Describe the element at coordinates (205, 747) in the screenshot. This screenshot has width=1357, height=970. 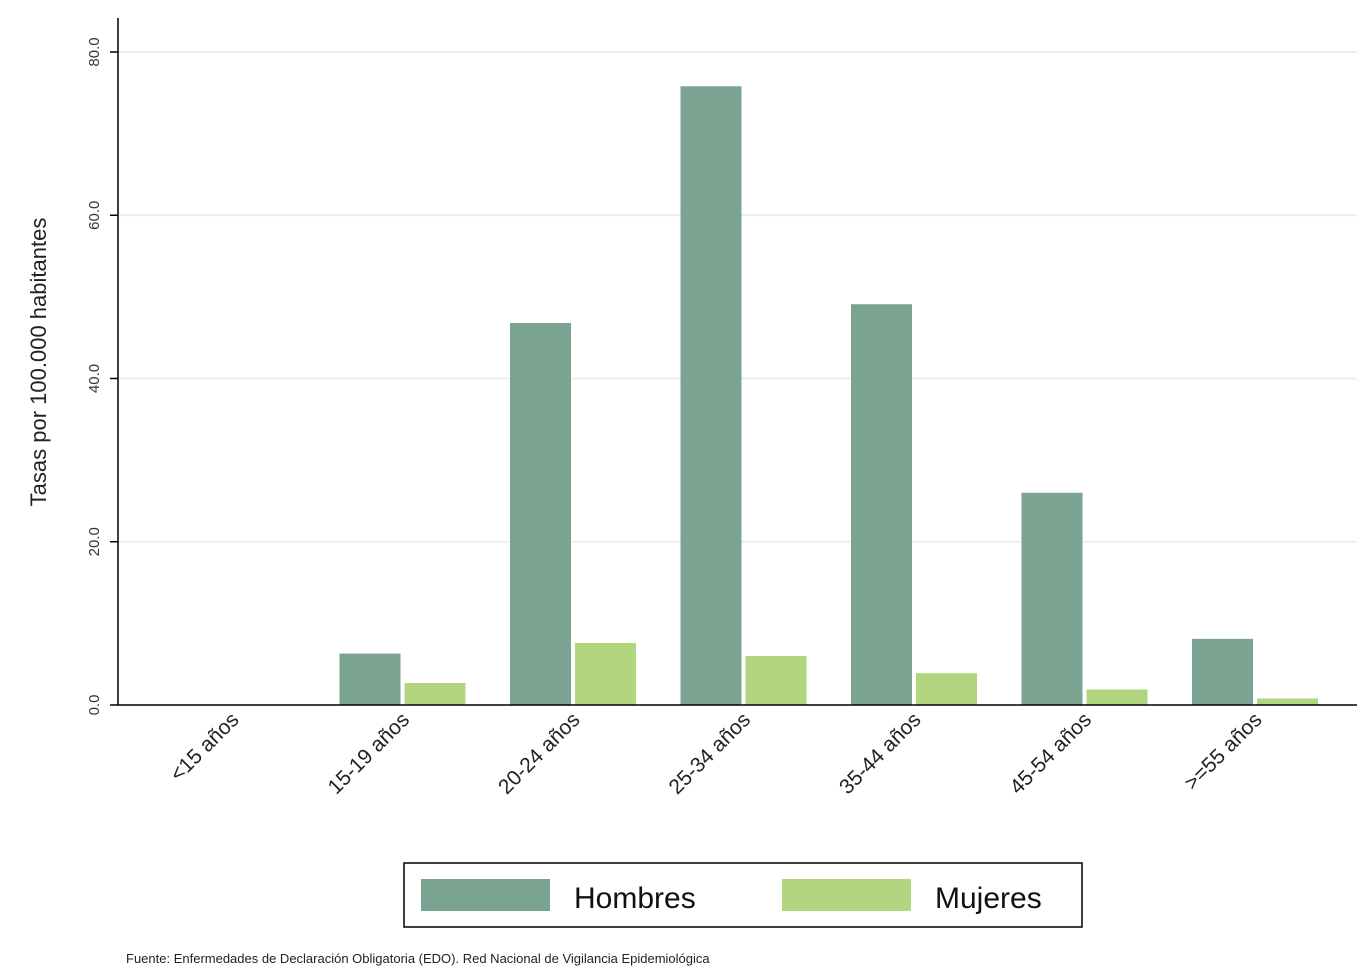
I see `x-tick-label: <15 años` at that location.